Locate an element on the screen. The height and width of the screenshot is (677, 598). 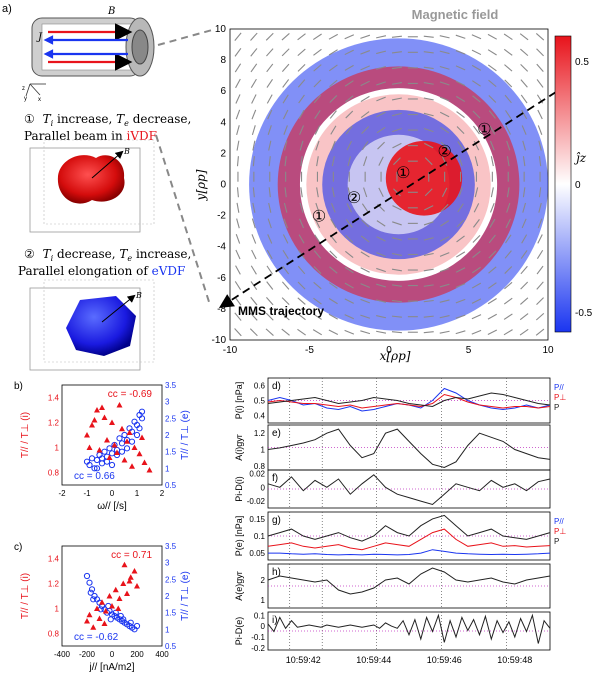
ts-y-tick-label: 0.5 is located at coordinates (260, 401).